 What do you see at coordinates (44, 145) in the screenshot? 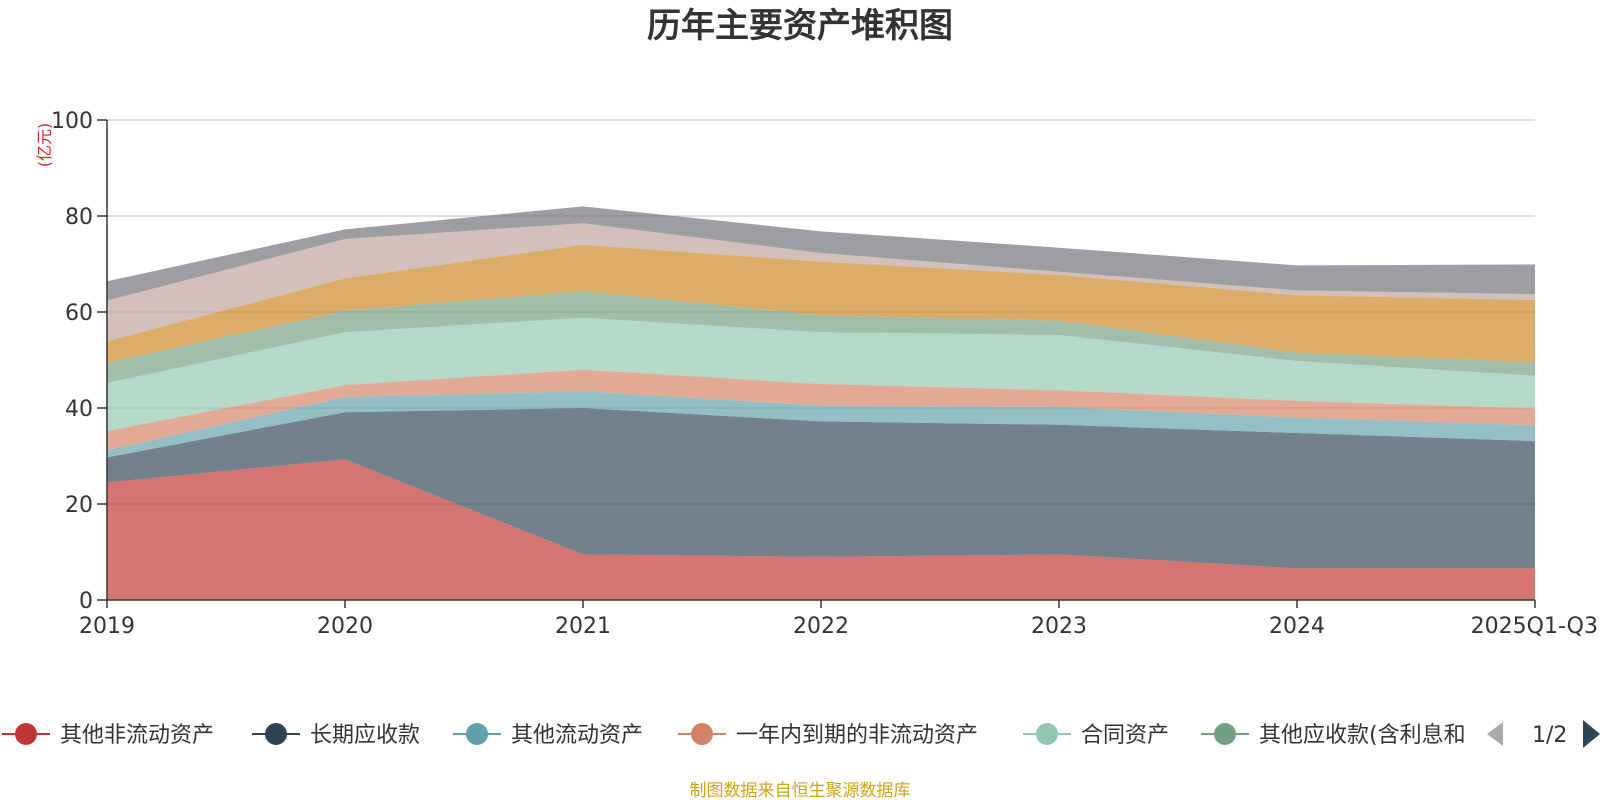
I see `y-axis-unit-label: (亿元)` at bounding box center [44, 145].